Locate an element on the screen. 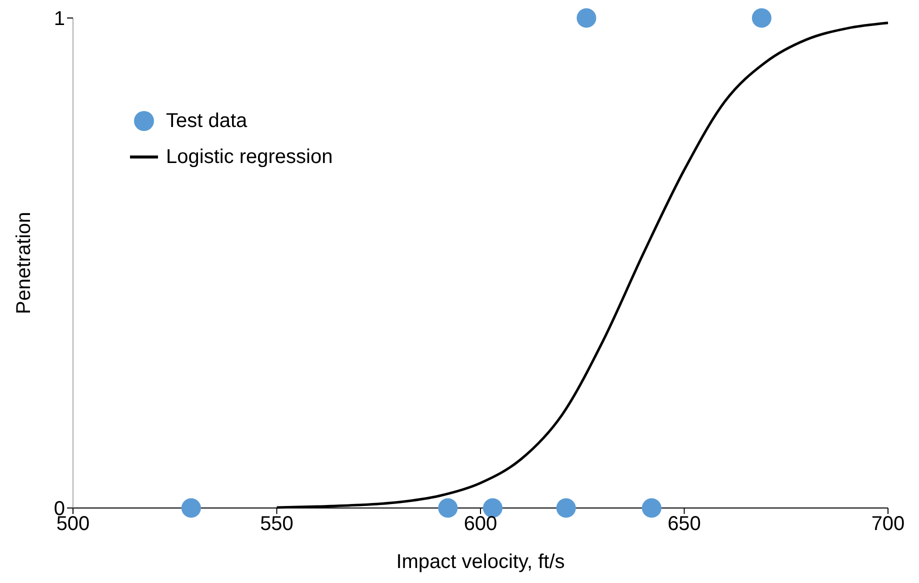  legend-label: Test data is located at coordinates (207, 121).